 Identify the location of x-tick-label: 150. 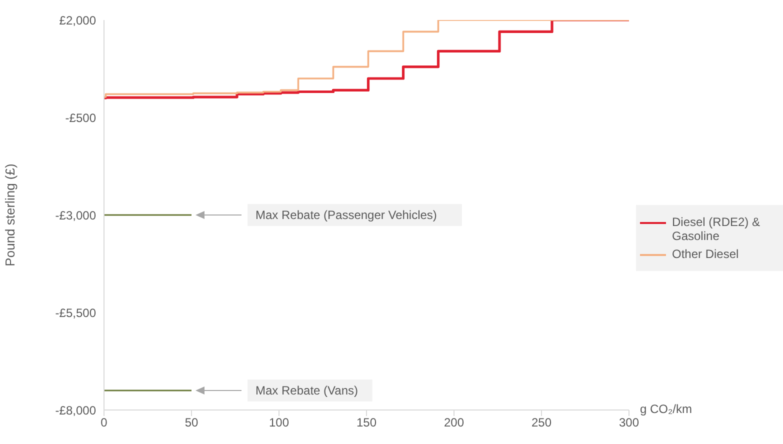
(366, 423).